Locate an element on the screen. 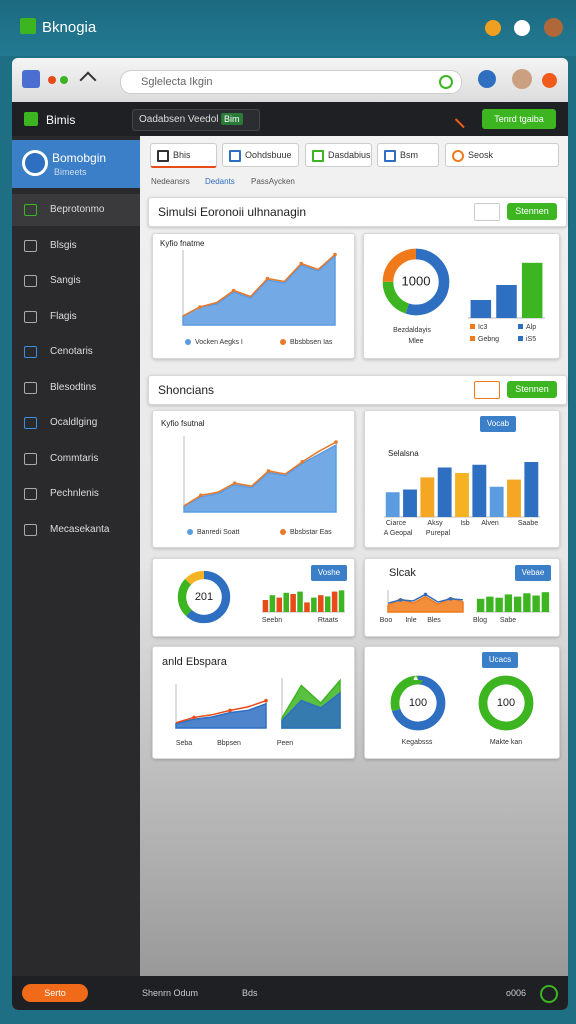  section-title: Simulsi Eoronoii ulhnanagin is located at coordinates (232, 212).